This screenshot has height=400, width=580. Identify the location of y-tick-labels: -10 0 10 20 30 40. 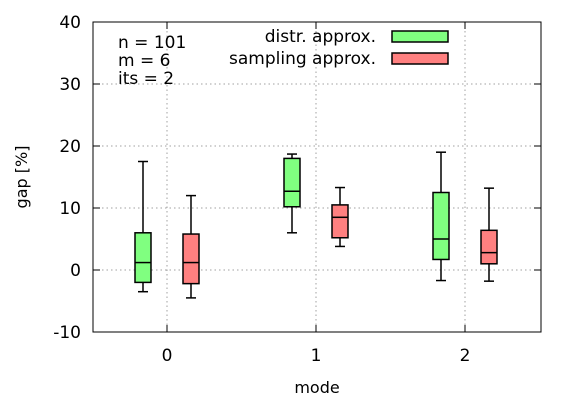
(67, 178).